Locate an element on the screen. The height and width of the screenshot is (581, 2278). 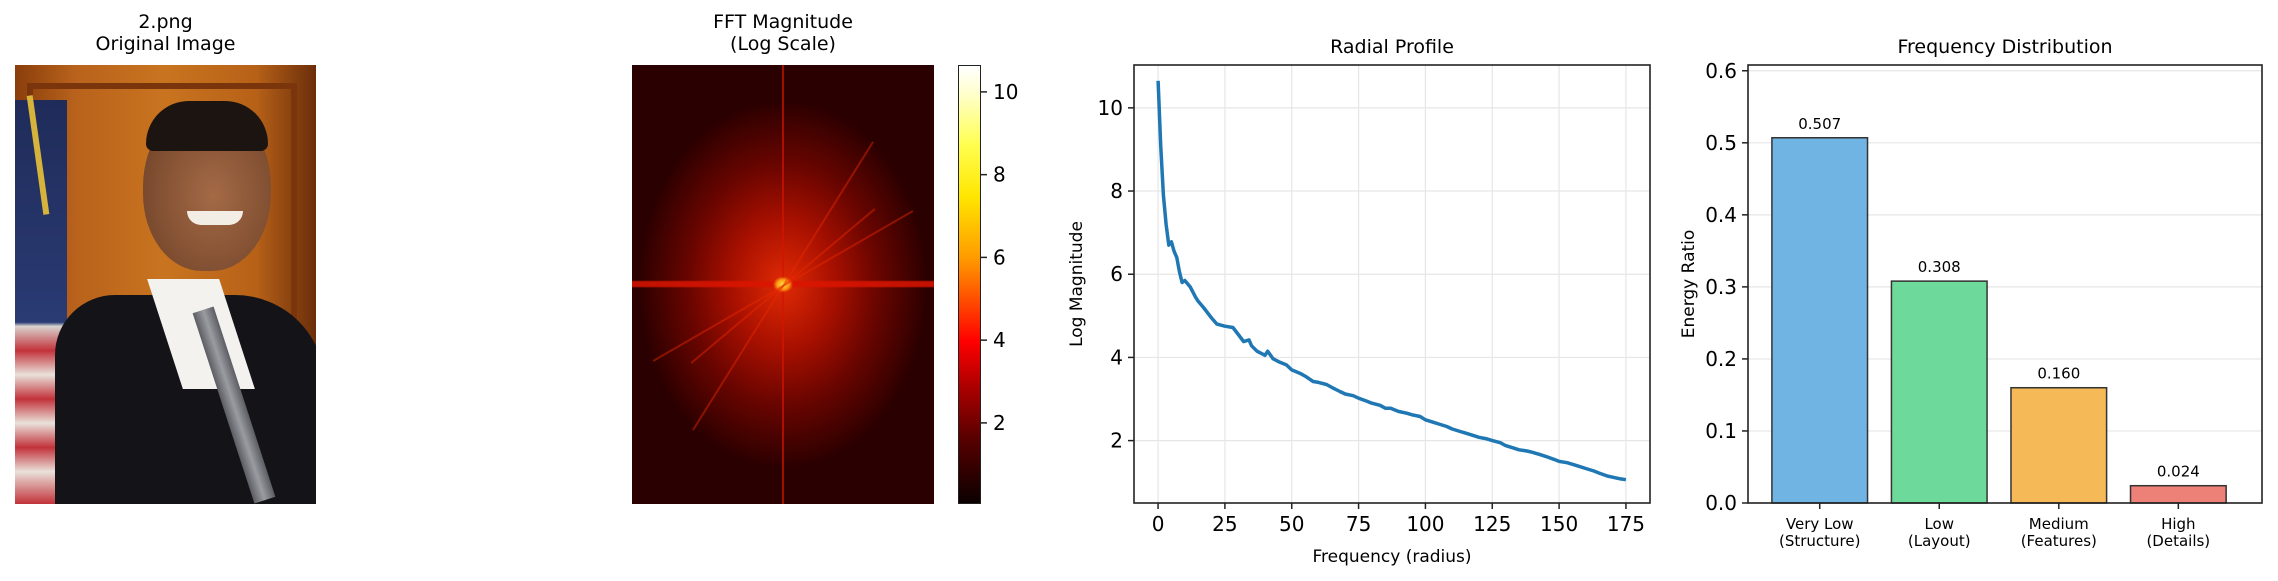
radial-x-tick-label: 0 is located at coordinates (1158, 524).